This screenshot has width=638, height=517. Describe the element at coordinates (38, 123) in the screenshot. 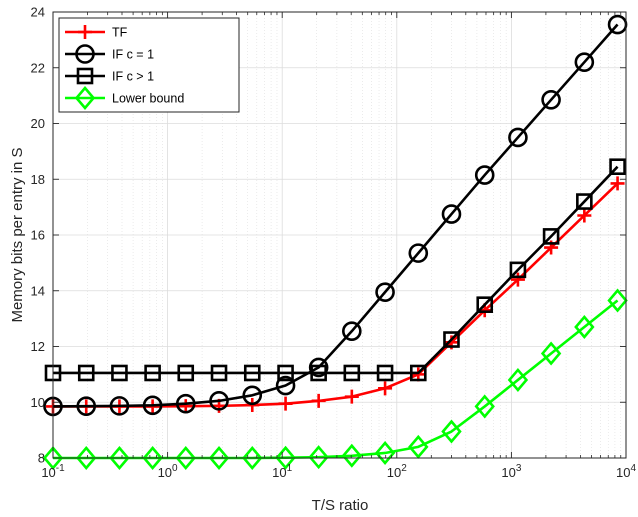

I see `y-tick-label: 20` at that location.